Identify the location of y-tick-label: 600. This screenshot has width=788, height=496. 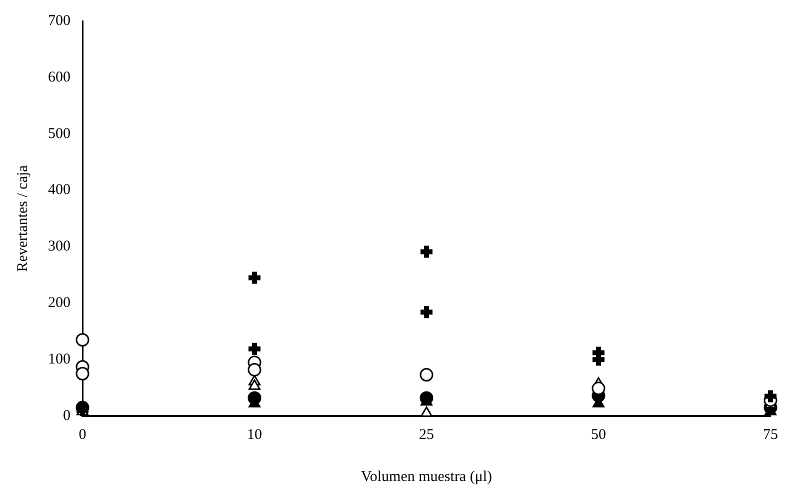
(59, 77).